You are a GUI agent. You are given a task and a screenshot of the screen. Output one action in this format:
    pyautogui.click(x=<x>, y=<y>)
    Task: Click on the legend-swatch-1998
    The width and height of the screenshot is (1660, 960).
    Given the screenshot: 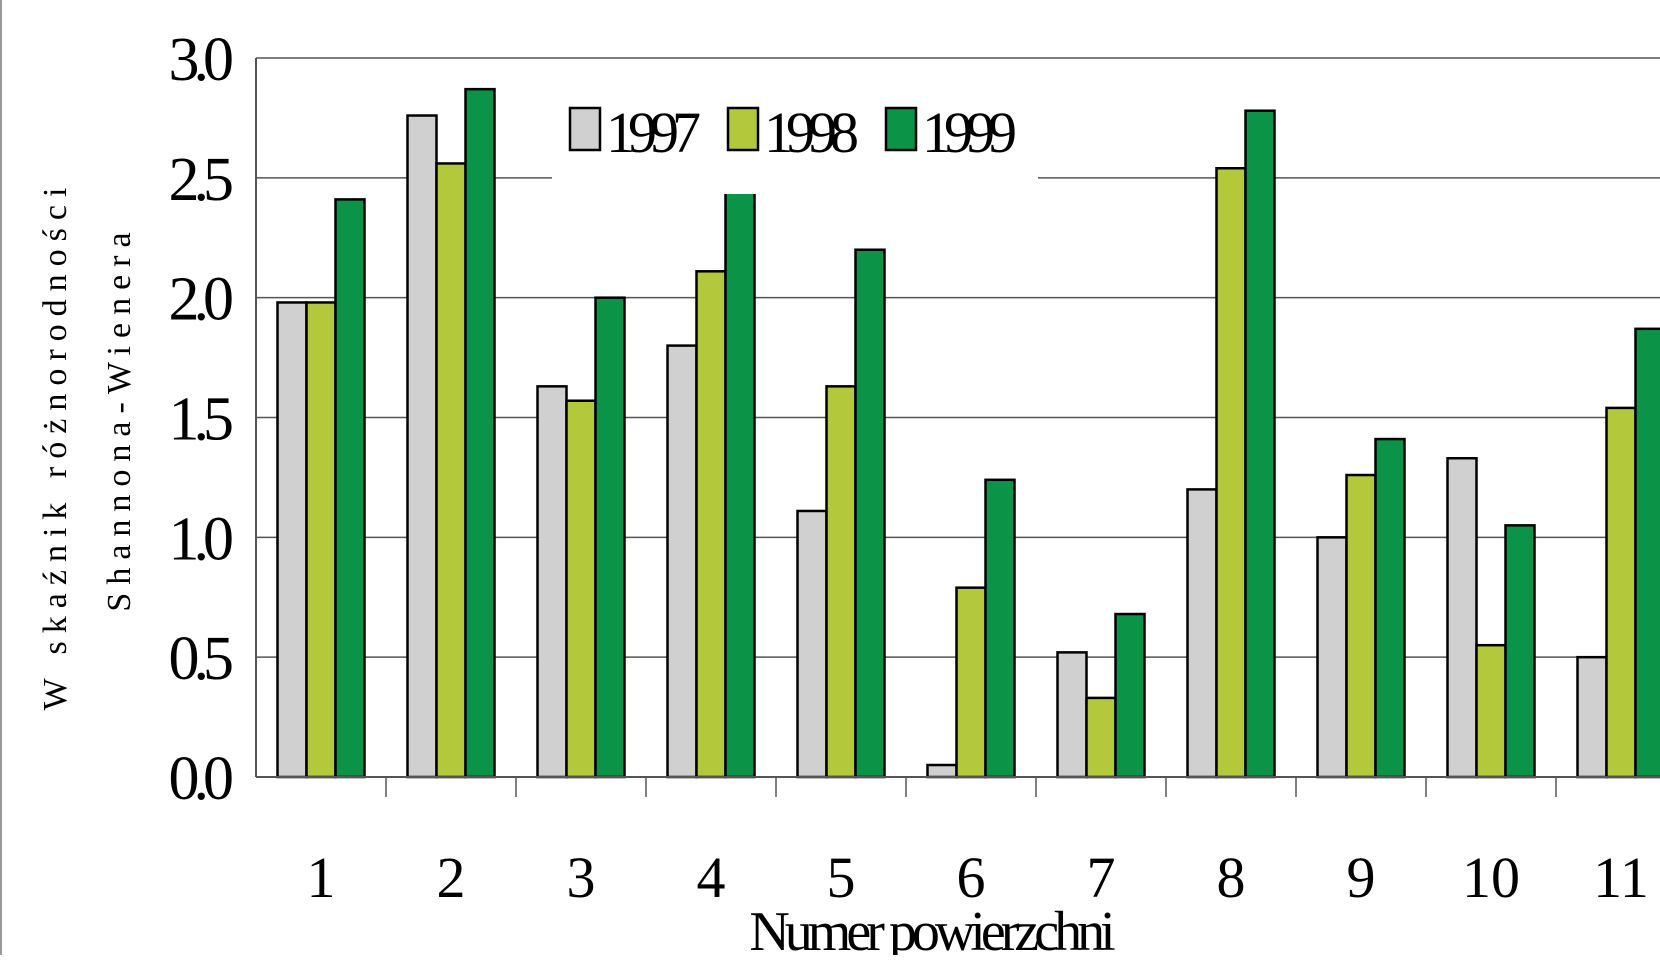 What is the action you would take?
    pyautogui.click(x=743, y=129)
    